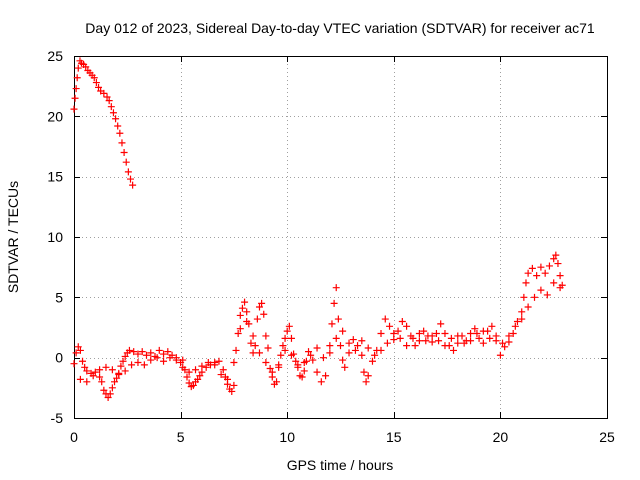 This screenshot has height=480, width=640. What do you see at coordinates (59, 297) in the screenshot?
I see `y-tick-label: 5` at bounding box center [59, 297].